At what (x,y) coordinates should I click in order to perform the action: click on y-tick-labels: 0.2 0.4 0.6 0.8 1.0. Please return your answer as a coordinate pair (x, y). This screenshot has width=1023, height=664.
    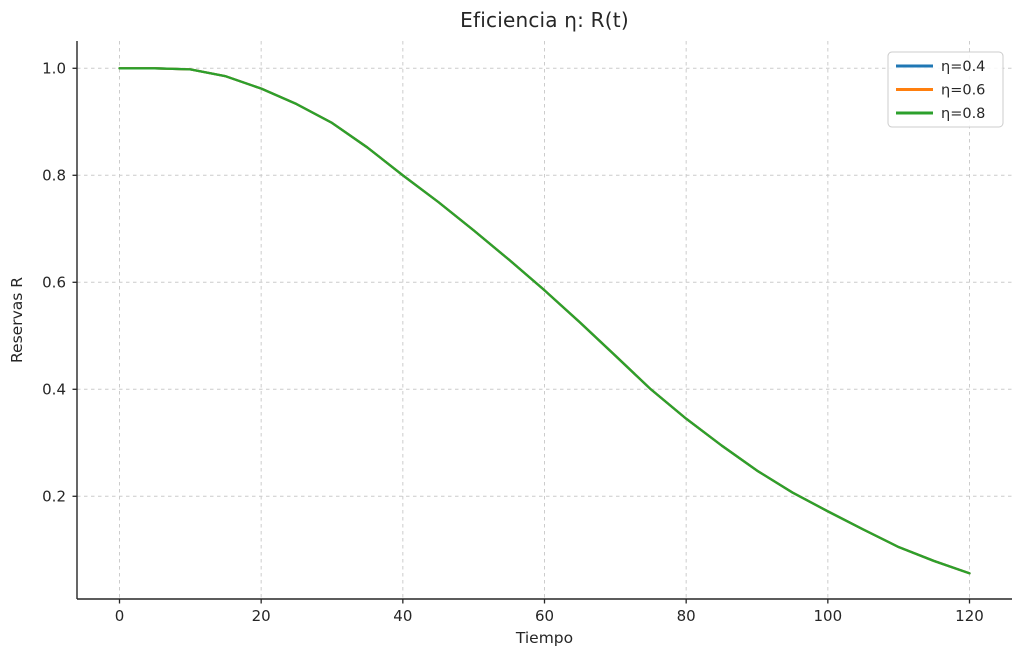
    Looking at the image, I should click on (54, 282).